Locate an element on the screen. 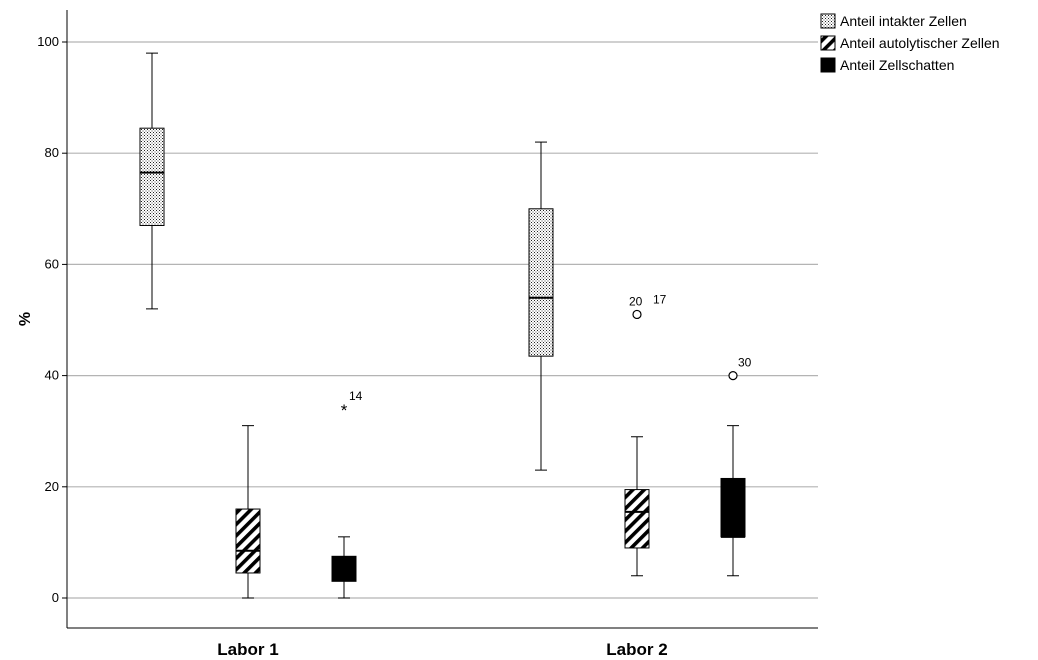 The height and width of the screenshot is (660, 1038). y-tick-label: 60 is located at coordinates (52, 263).